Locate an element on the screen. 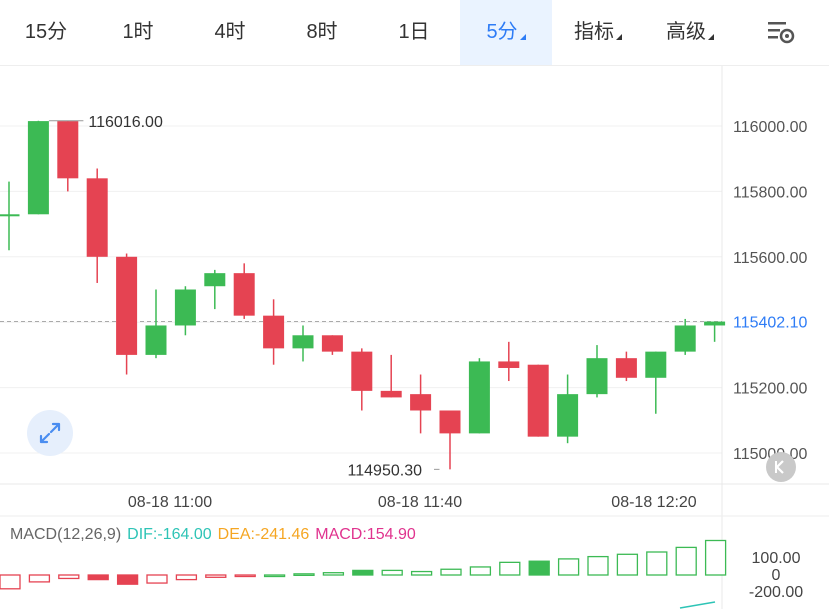 This screenshot has width=829, height=609. tab-4: 1日 is located at coordinates (414, 32).